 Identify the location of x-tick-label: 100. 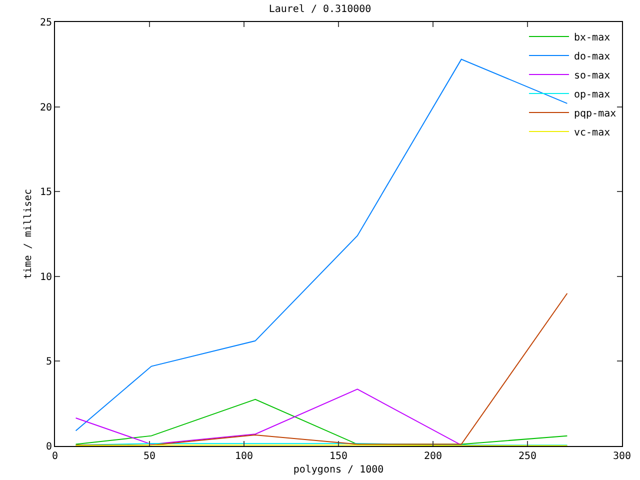
(244, 456).